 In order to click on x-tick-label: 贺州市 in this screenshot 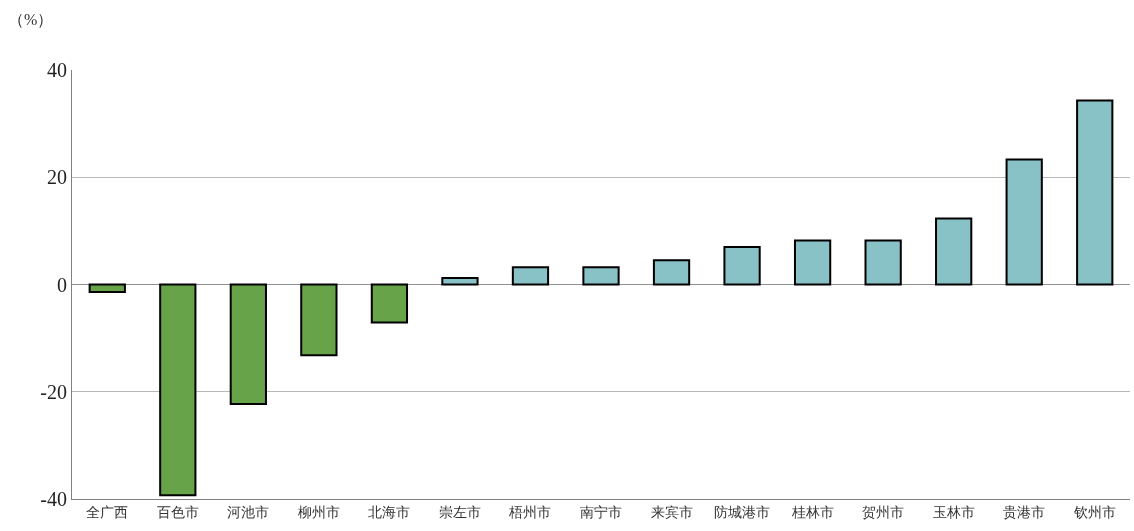, I will do `click(883, 512)`.